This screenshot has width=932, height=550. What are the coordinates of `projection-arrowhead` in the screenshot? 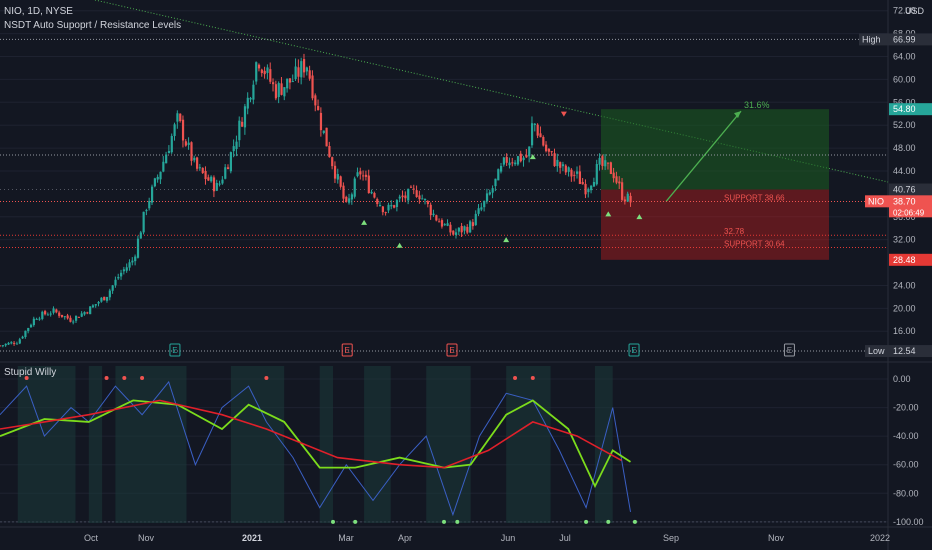 It's located at (737, 115).